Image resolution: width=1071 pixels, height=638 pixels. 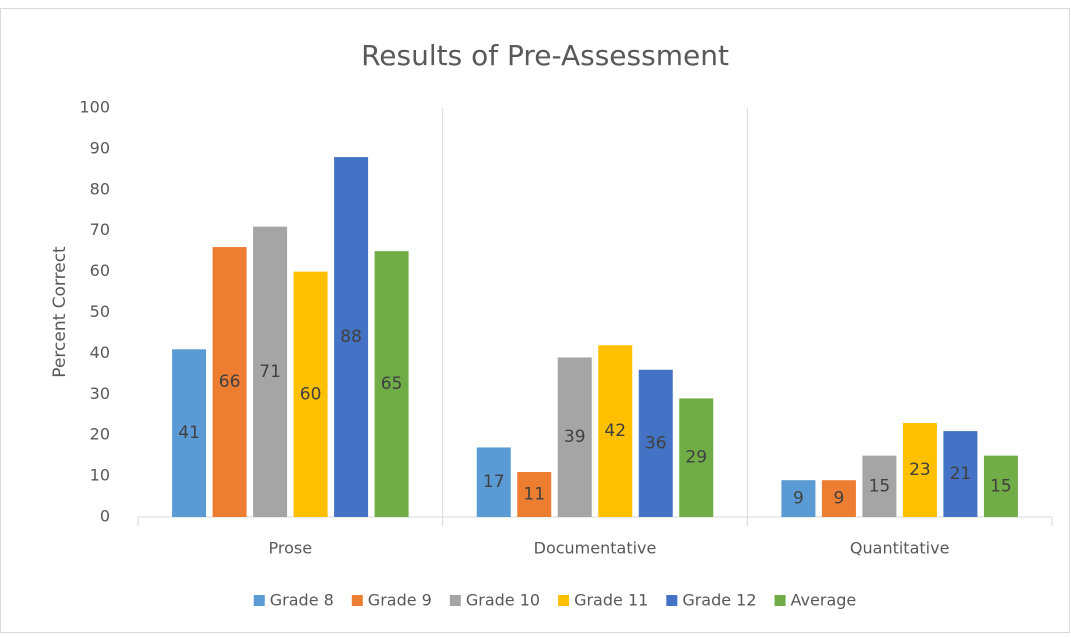 I want to click on data-label: 65, so click(x=392, y=384).